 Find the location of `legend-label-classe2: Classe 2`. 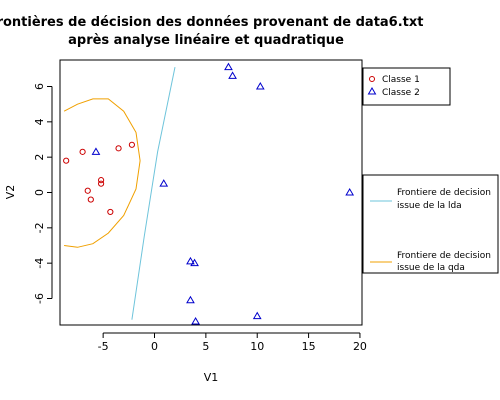

legend-label-classe2: Classe 2 is located at coordinates (401, 93).